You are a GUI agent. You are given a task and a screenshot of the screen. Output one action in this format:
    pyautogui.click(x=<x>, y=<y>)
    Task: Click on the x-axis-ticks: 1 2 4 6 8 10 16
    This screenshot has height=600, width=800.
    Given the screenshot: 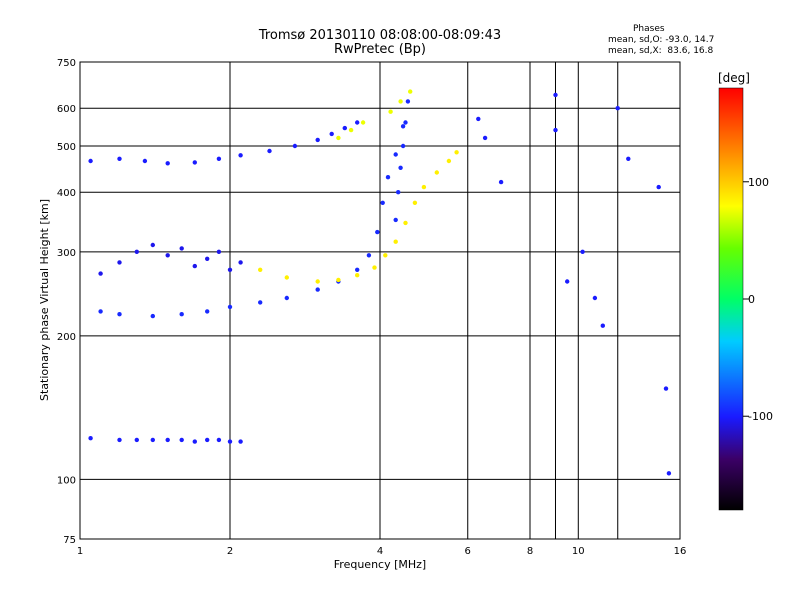 What is the action you would take?
    pyautogui.click(x=382, y=551)
    